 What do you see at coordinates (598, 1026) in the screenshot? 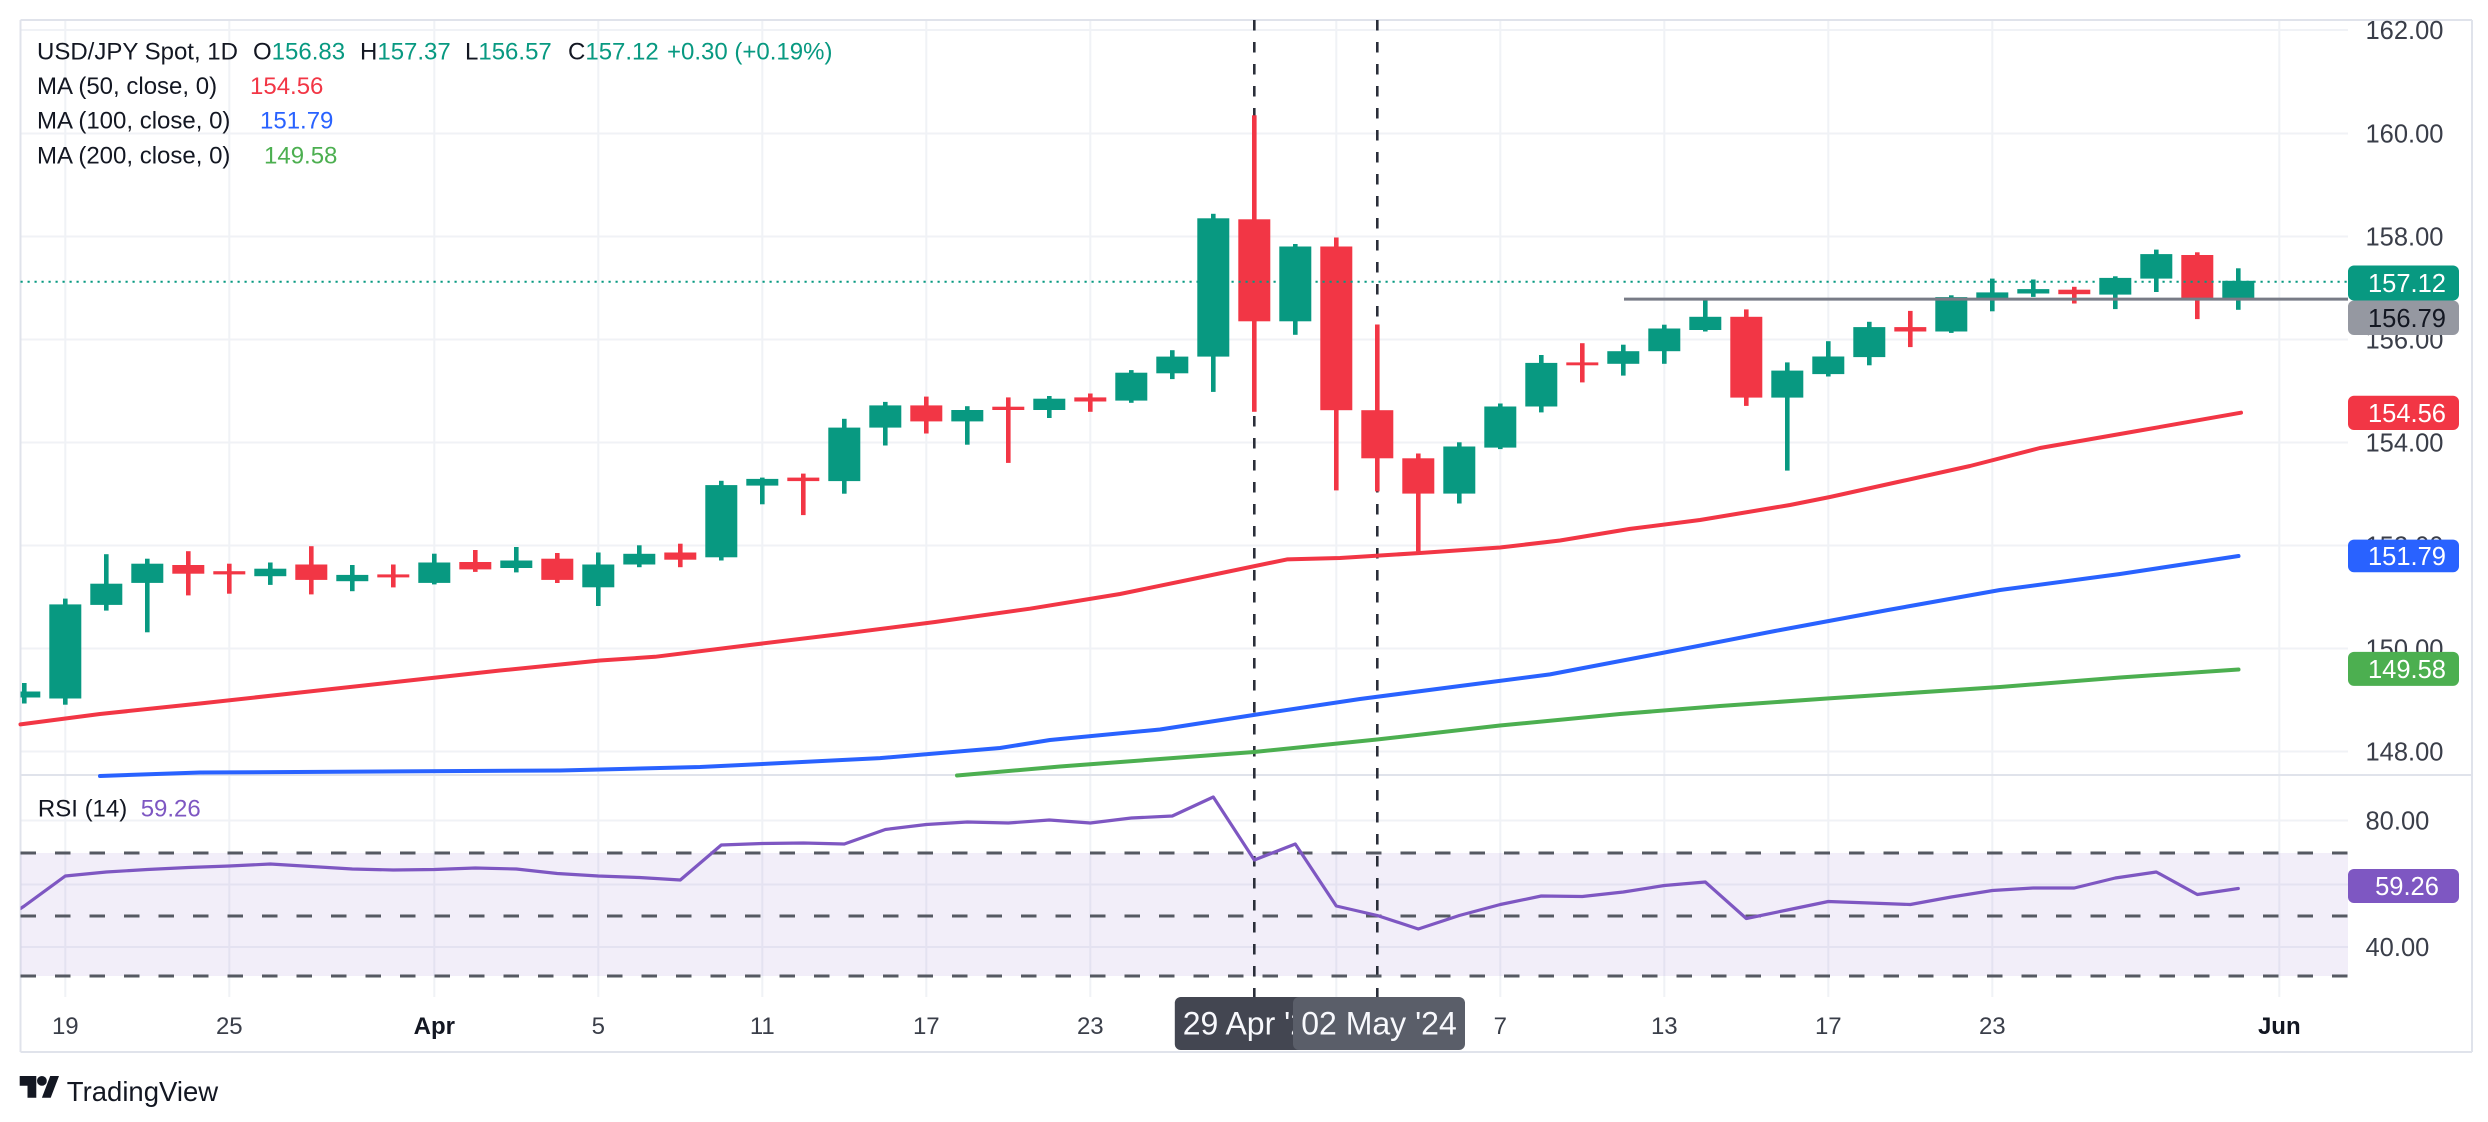
I see `svg-text: 5` at bounding box center [598, 1026].